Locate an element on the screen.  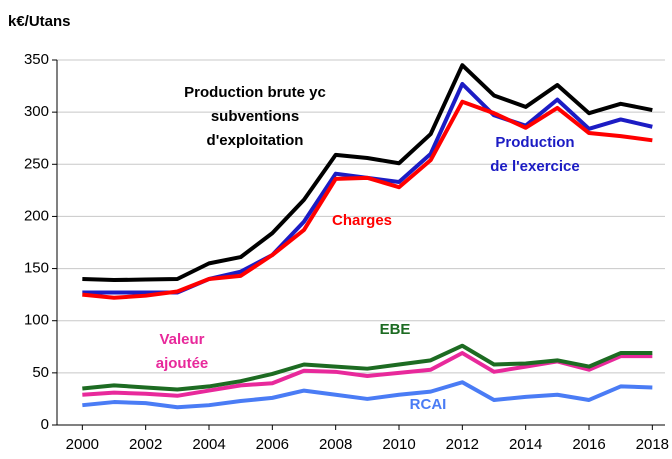
series-label: Valeur ajoutée is located at coordinates (182, 351).